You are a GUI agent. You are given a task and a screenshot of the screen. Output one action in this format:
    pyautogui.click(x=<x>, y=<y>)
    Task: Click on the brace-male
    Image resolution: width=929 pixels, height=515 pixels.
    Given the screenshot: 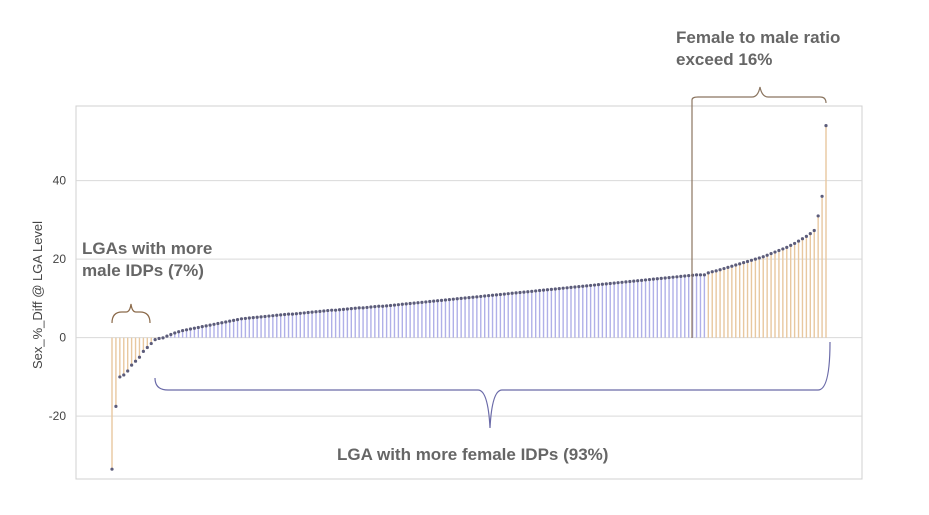 What is the action you would take?
    pyautogui.click(x=131, y=313)
    